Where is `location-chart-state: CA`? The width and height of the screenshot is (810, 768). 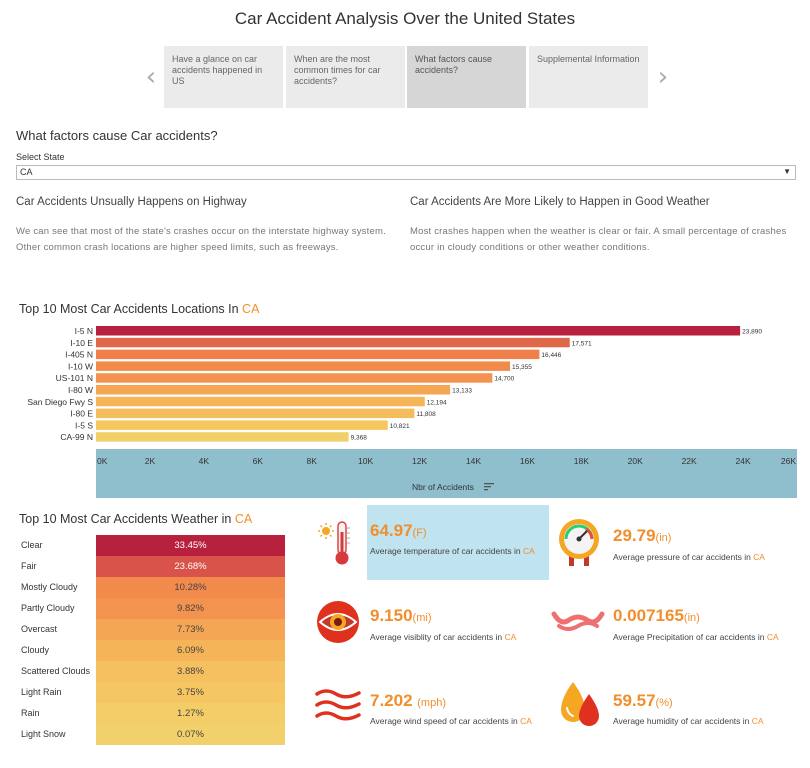
location-chart-state: CA is located at coordinates (251, 309).